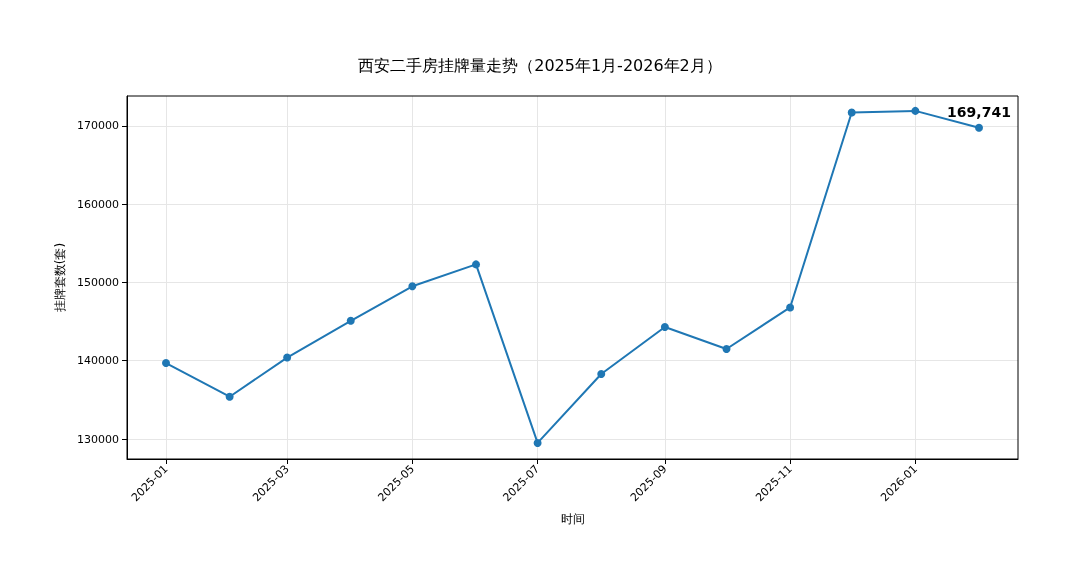  I want to click on y-tick-label: 170000, so click(98, 126).